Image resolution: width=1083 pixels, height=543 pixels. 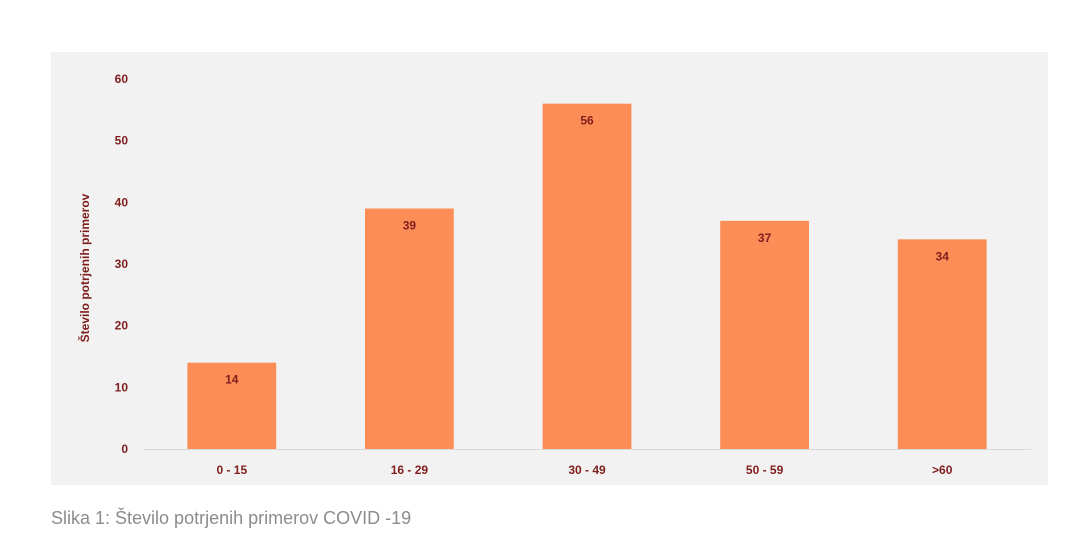 What do you see at coordinates (122, 79) in the screenshot?
I see `y-tick-label: 60` at bounding box center [122, 79].